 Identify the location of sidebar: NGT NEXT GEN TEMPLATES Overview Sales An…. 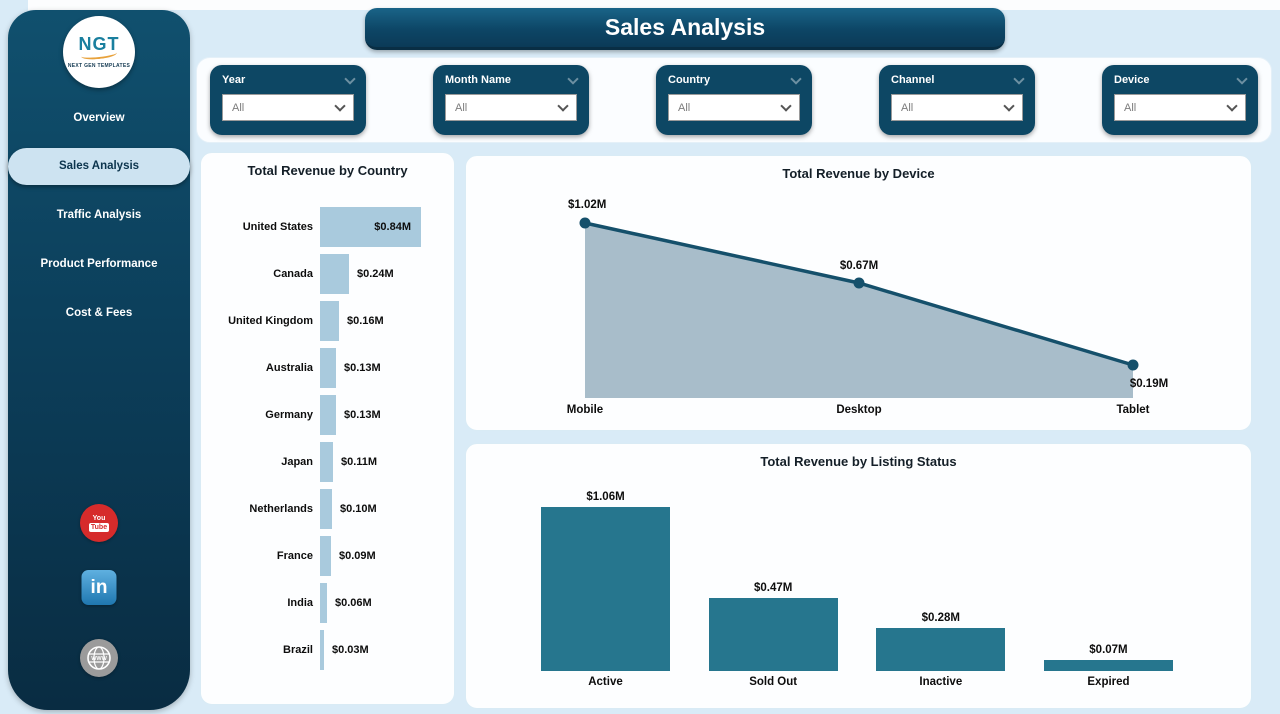
(99, 360).